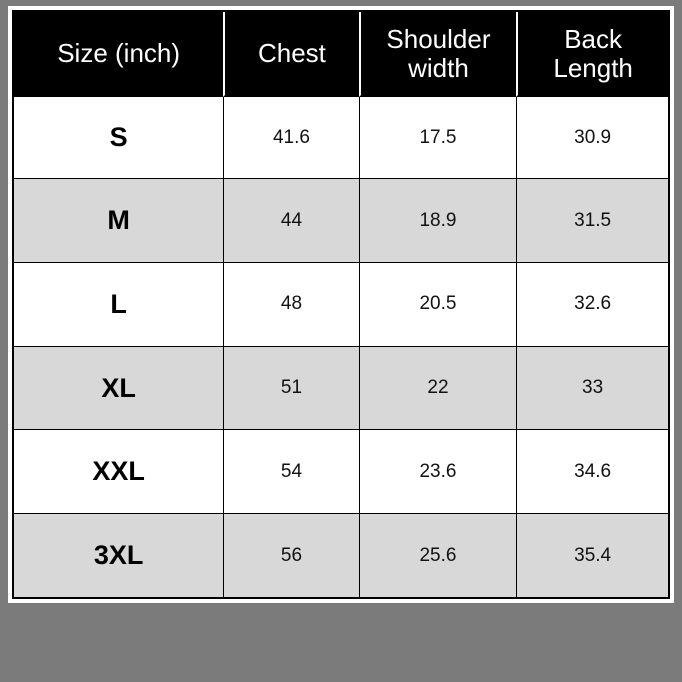 Image resolution: width=682 pixels, height=682 pixels. Describe the element at coordinates (592, 471) in the screenshot. I see `back-length-cell: 34.6` at that location.